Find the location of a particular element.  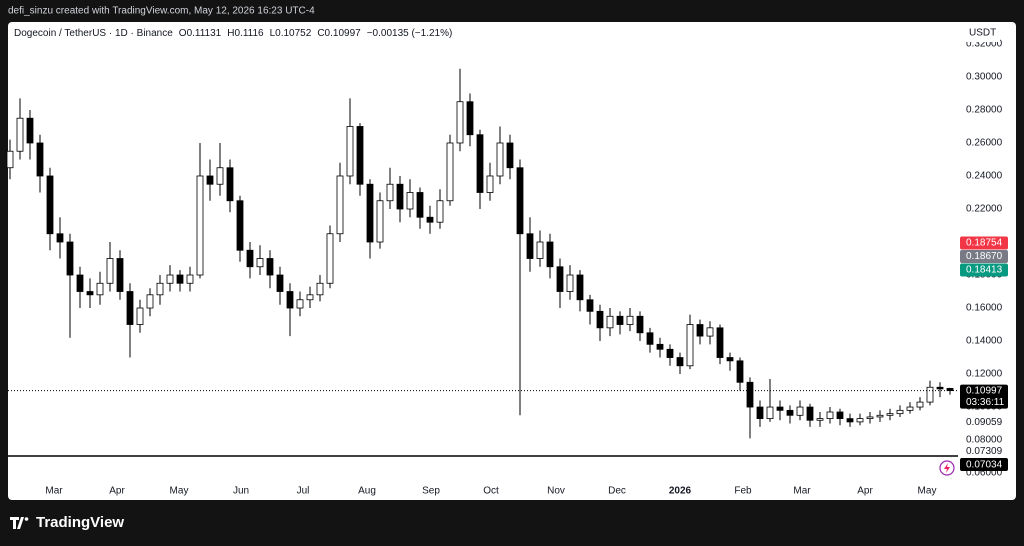

alert-bolt is located at coordinates (947, 468).